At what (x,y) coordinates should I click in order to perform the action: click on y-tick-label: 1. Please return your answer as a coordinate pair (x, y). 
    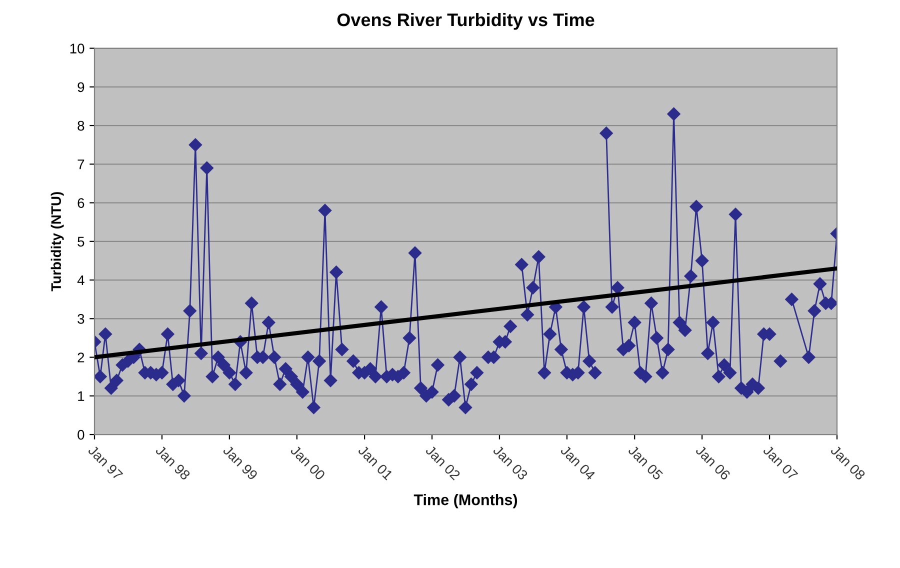
    Looking at the image, I should click on (81, 396).